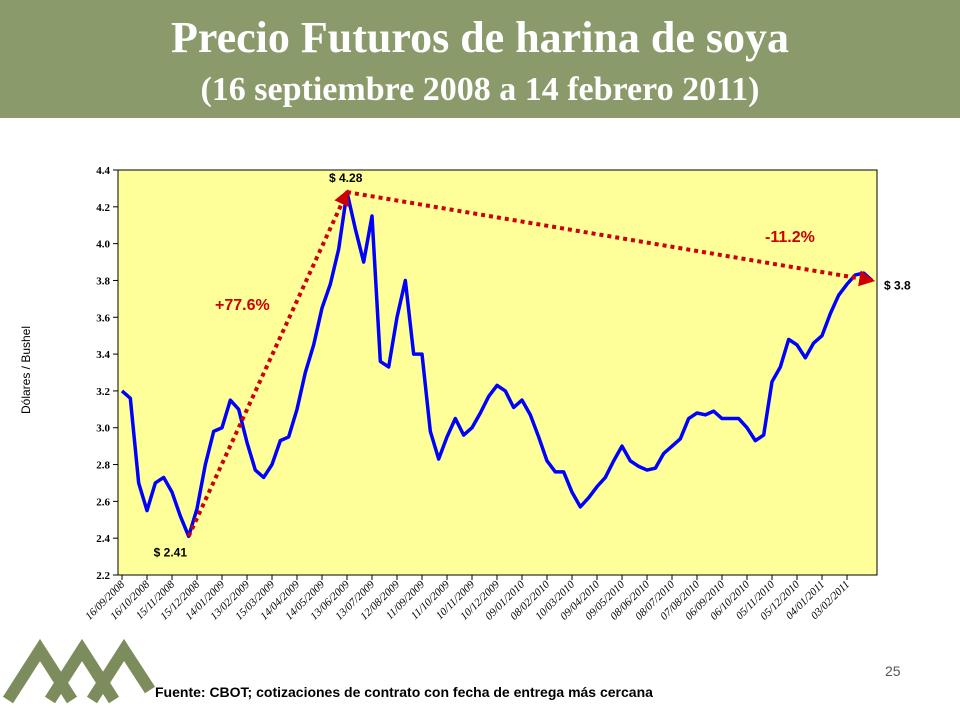 The height and width of the screenshot is (720, 960). I want to click on annotation: $ 2.41, so click(171, 552).